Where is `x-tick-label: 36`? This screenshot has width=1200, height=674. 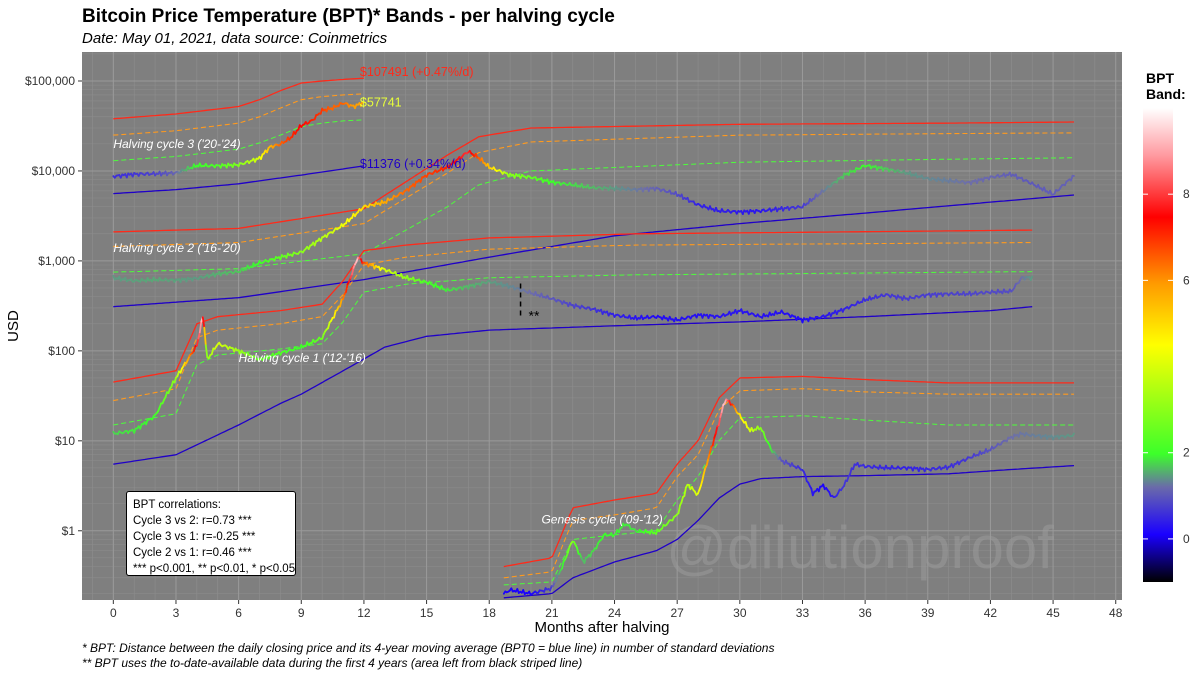 x-tick-label: 36 is located at coordinates (865, 613).